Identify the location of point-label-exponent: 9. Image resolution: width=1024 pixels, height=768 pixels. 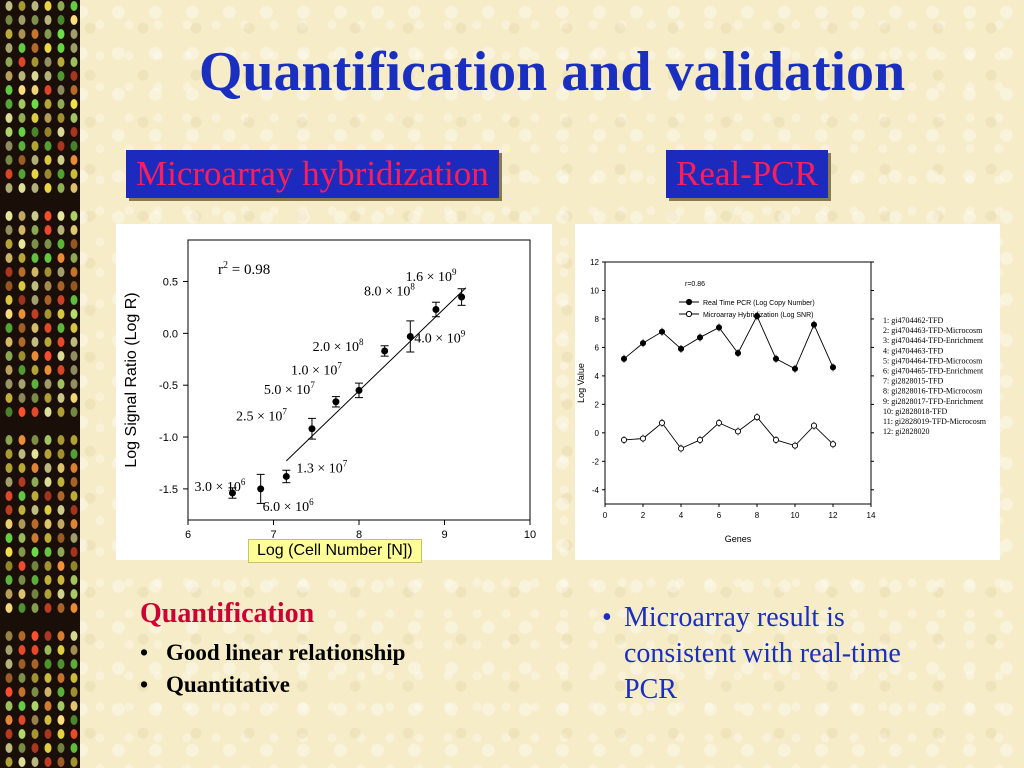
(454, 272).